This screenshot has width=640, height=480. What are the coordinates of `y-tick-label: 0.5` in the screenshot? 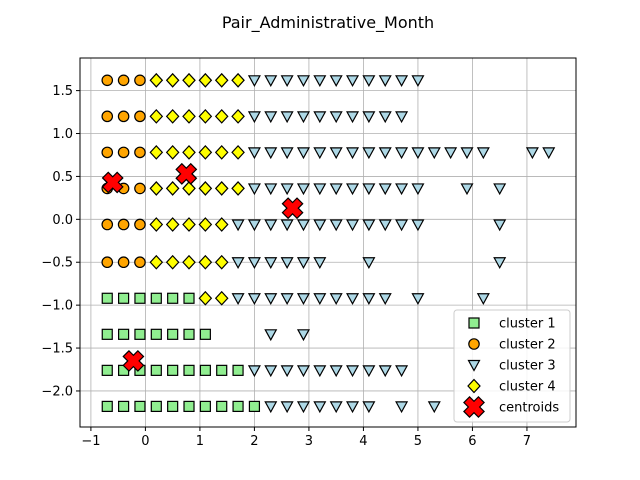 It's located at (62, 177).